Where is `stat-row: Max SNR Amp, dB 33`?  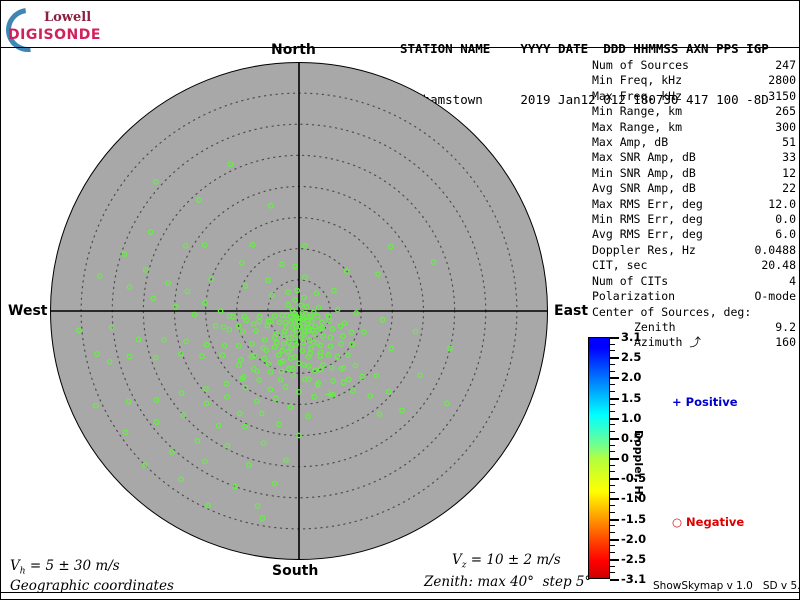
stat-row: Max SNR Amp, dB 33 is located at coordinates (694, 157).